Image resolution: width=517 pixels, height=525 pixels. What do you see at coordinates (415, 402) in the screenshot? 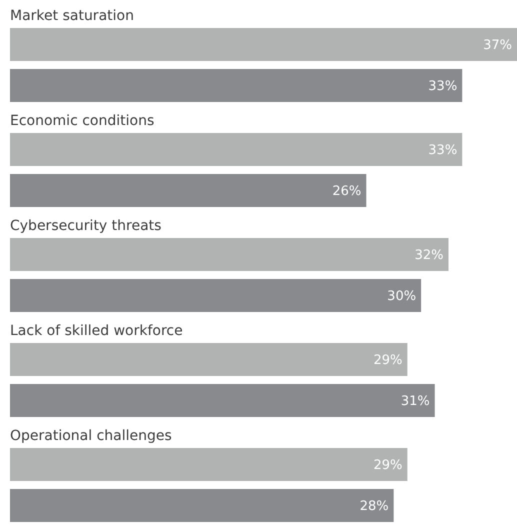
I see `data-label: 31%` at bounding box center [415, 402].